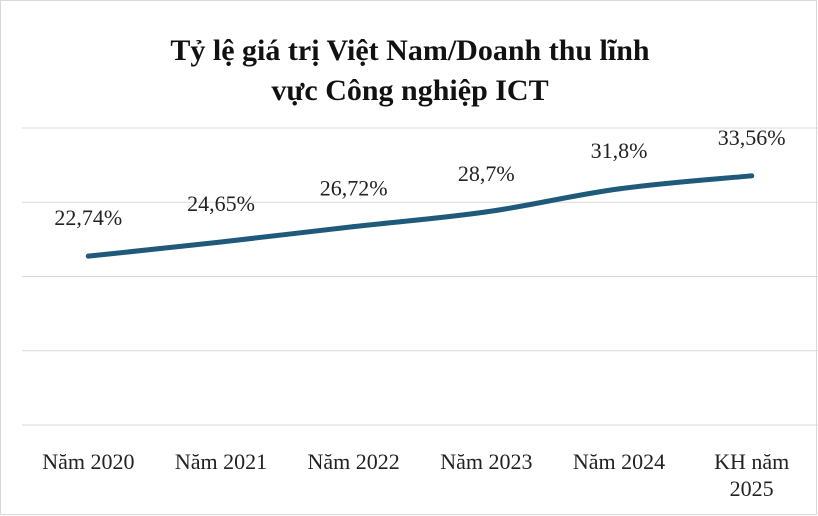 This screenshot has height=516, width=818. Describe the element at coordinates (751, 475) in the screenshot. I see `x-tick-label: KH năm 2025` at that location.